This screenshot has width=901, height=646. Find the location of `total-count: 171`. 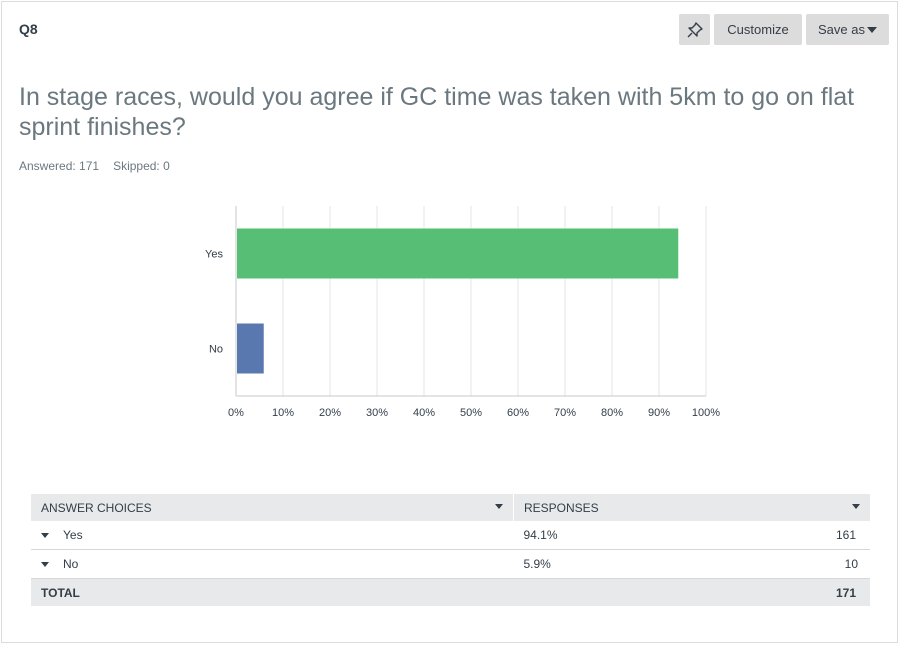

total-count: 171 is located at coordinates (845, 592).